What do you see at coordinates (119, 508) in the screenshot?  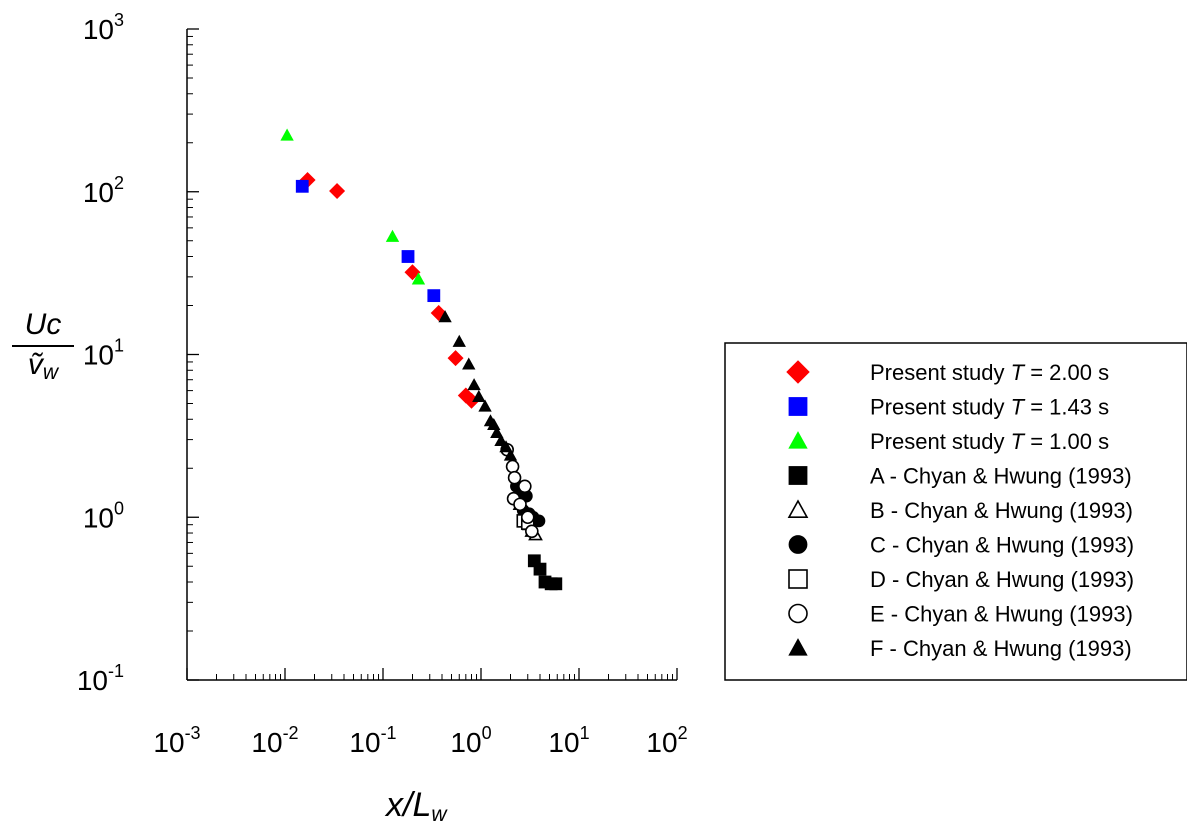 I see `y-tick-label-exponent: 0` at bounding box center [119, 508].